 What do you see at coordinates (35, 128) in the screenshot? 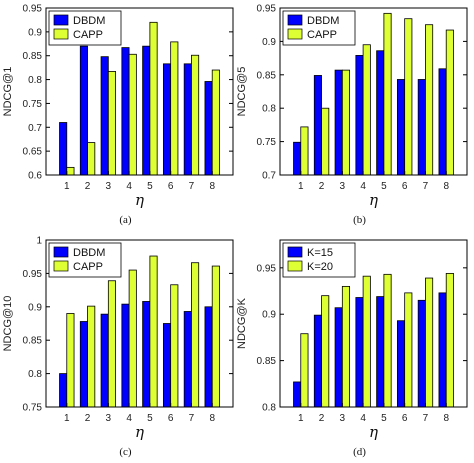
I see `y-tick-label: 0.7` at bounding box center [35, 128].